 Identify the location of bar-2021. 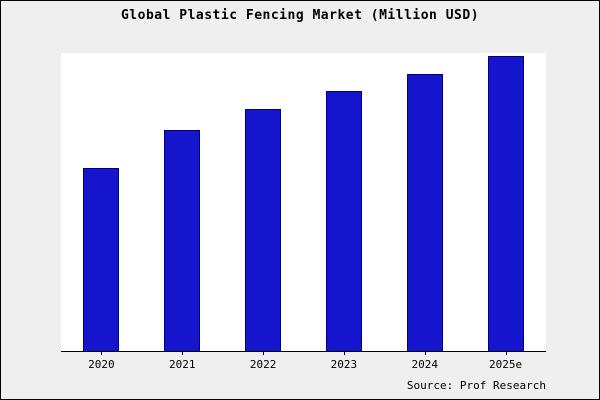
(182, 240).